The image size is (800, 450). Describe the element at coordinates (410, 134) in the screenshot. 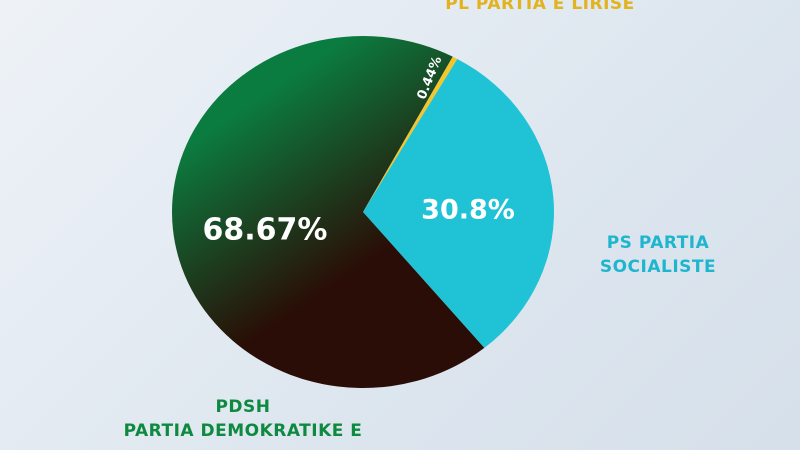

I see `pie-slice` at that location.